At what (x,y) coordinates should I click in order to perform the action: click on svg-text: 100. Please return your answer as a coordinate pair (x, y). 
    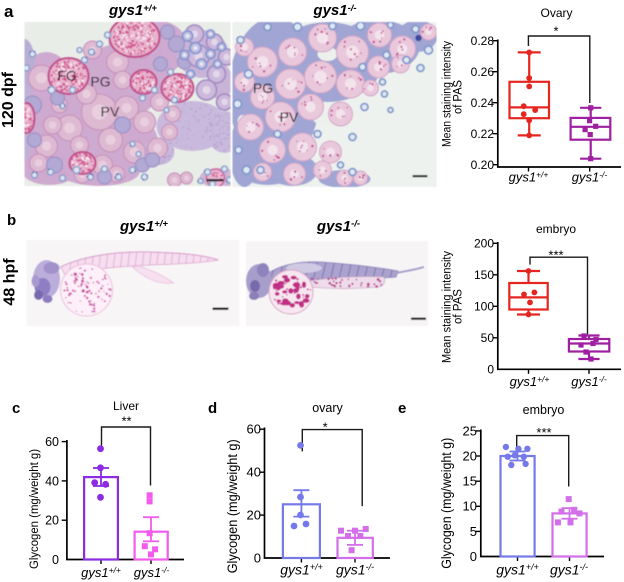
    Looking at the image, I should click on (484, 307).